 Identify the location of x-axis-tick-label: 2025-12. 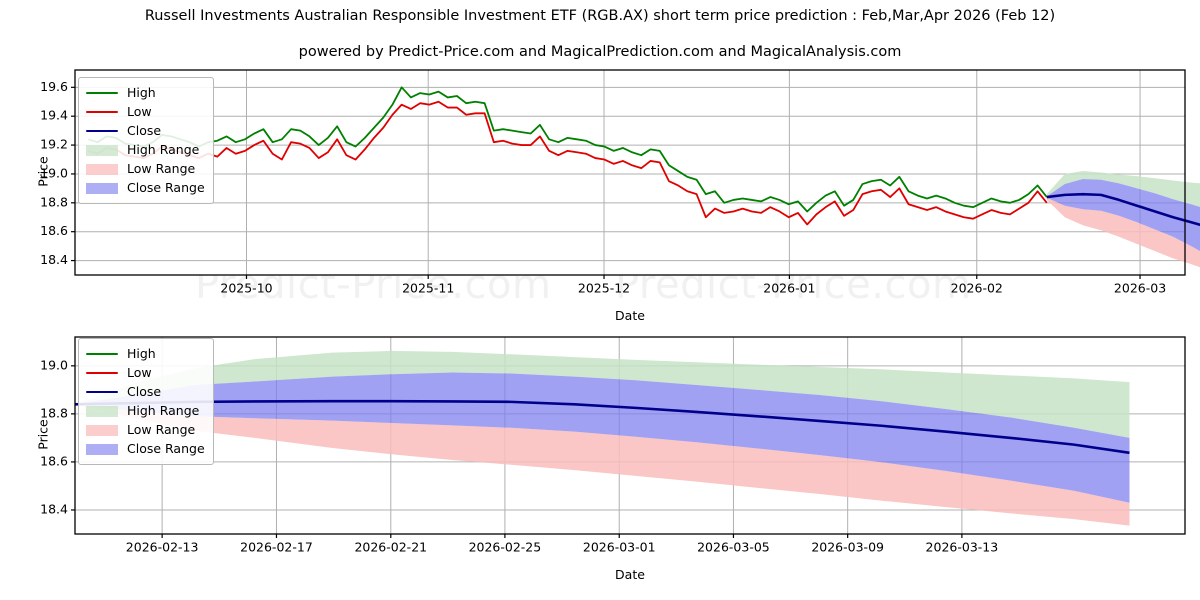
(604, 288).